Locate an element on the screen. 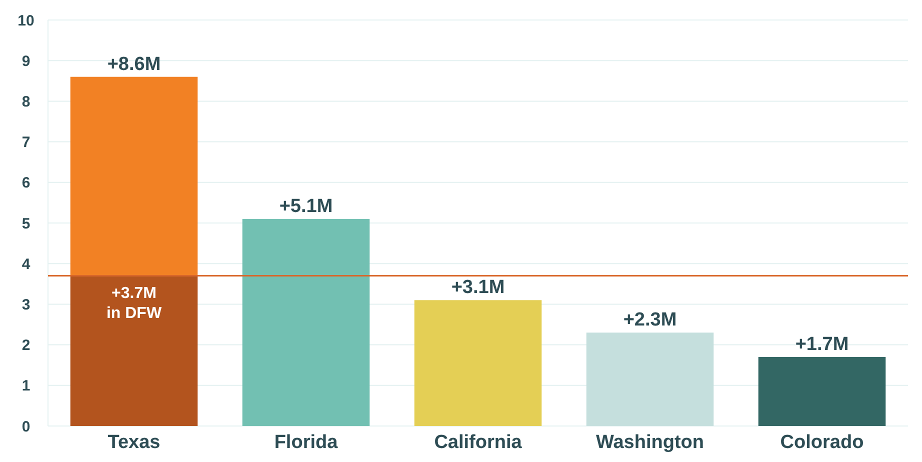 The height and width of the screenshot is (462, 922). y-tick-label: 1 is located at coordinates (26, 386).